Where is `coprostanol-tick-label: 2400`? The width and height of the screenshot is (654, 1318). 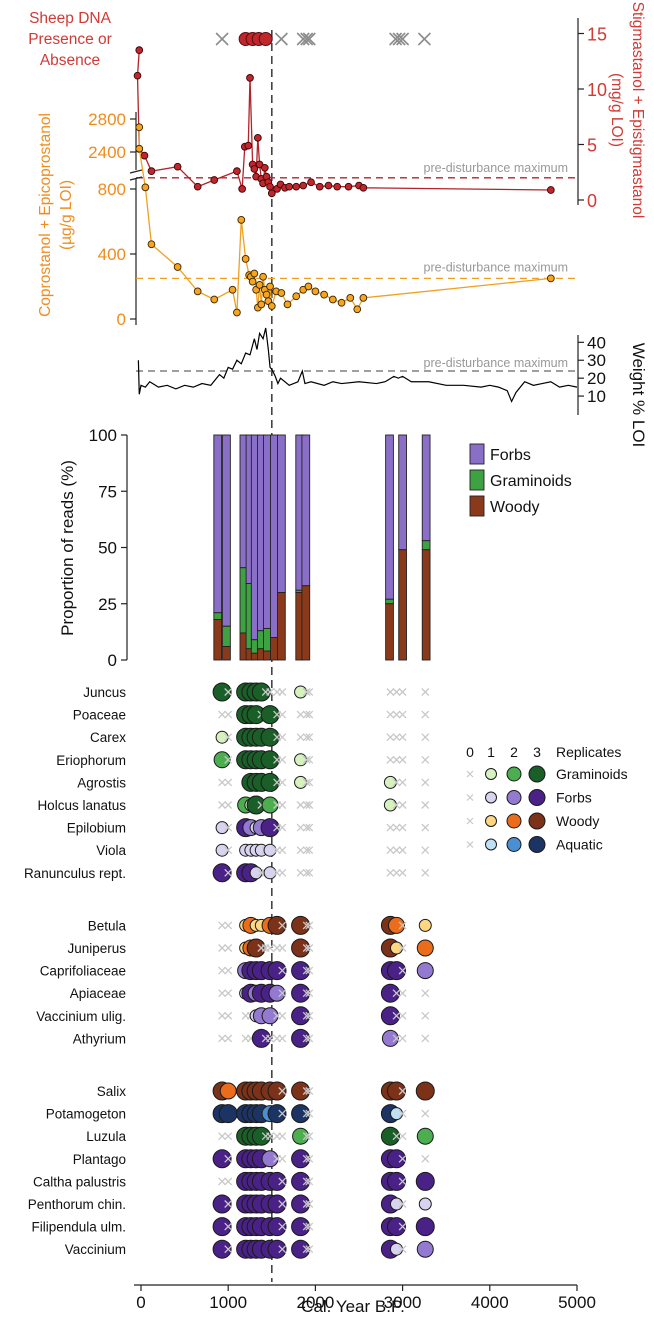
coprostanol-tick-label: 2400 is located at coordinates (107, 152).